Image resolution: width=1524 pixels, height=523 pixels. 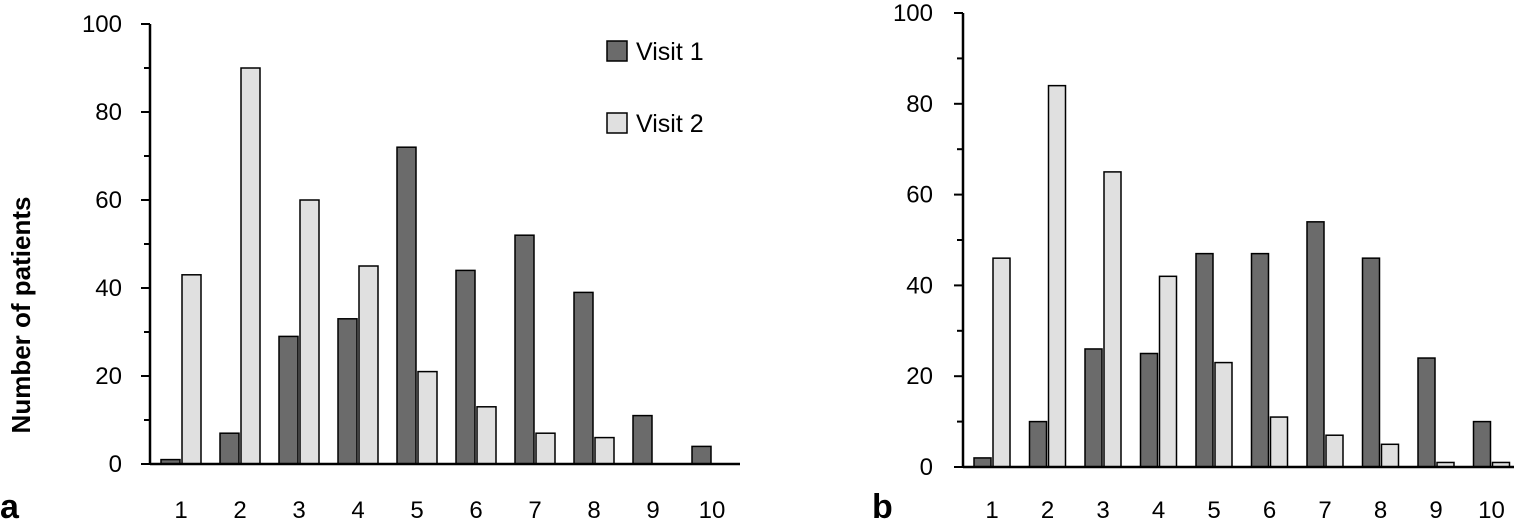 I want to click on panel-a-label: a, so click(x=10, y=505).